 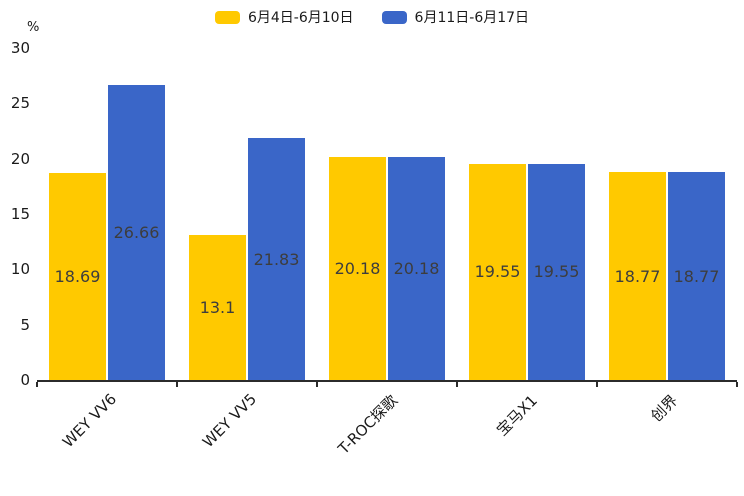 I want to click on x-category-label: 宝马X1, so click(x=517, y=415).